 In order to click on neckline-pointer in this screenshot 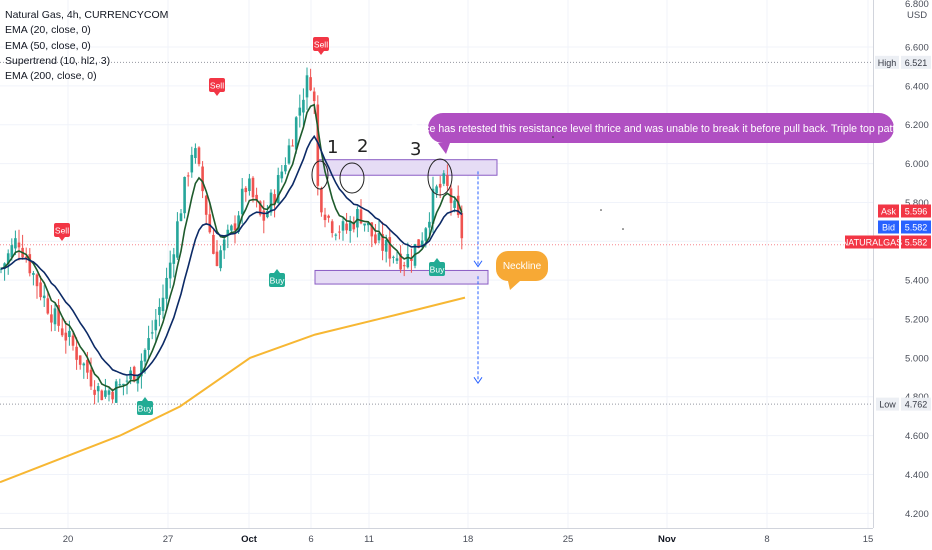, I will do `click(514, 285)`.